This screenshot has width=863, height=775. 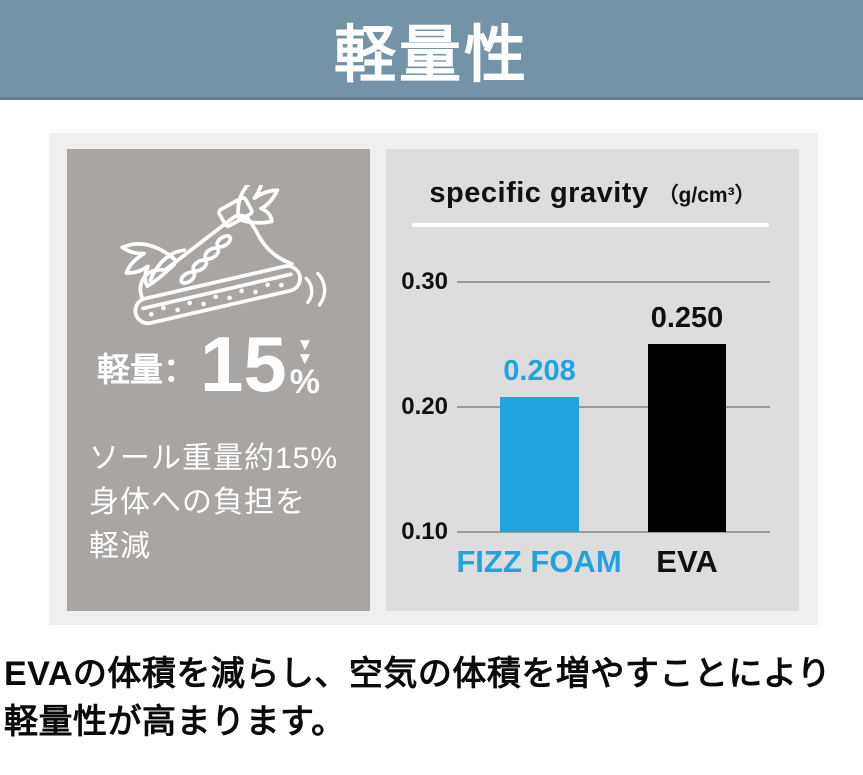 I want to click on headline-percent-column: ▼ ▼ %, so click(x=304, y=369).